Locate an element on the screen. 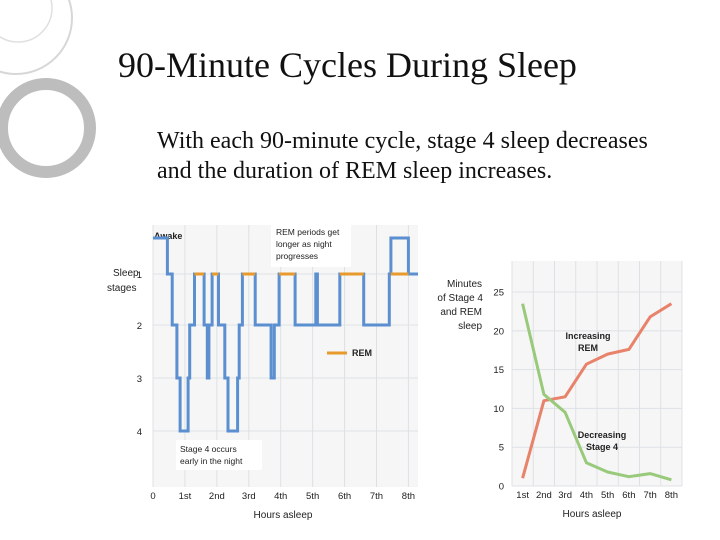 This screenshot has height=540, width=720. y-axis-label-line1: Sleep is located at coordinates (126, 273).